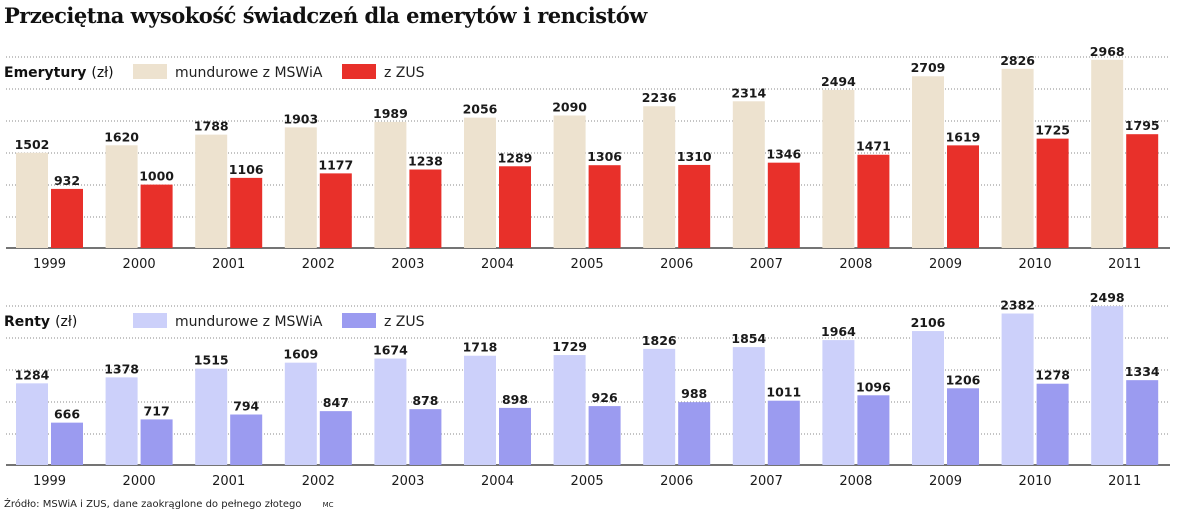 Image resolution: width=1178 pixels, height=512 pixels. What do you see at coordinates (659, 97) in the screenshot?
I see `value-label-mswia-2006: 2236` at bounding box center [659, 97].